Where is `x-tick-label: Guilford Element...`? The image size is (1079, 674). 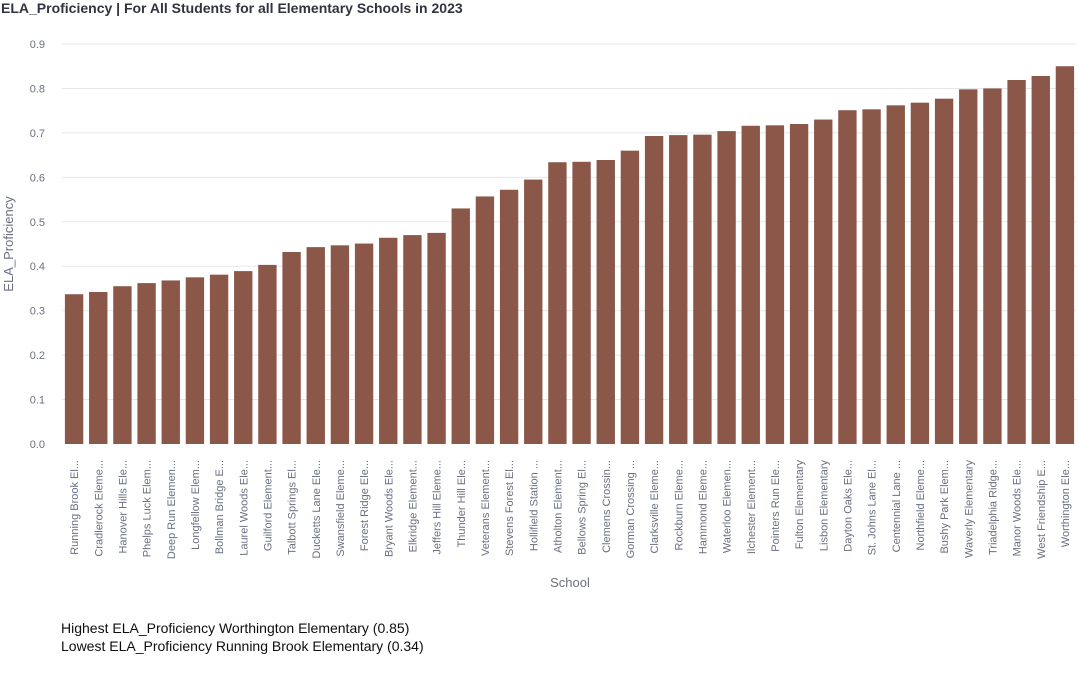
x-tick-label: Guilford Element... is located at coordinates (268, 505).